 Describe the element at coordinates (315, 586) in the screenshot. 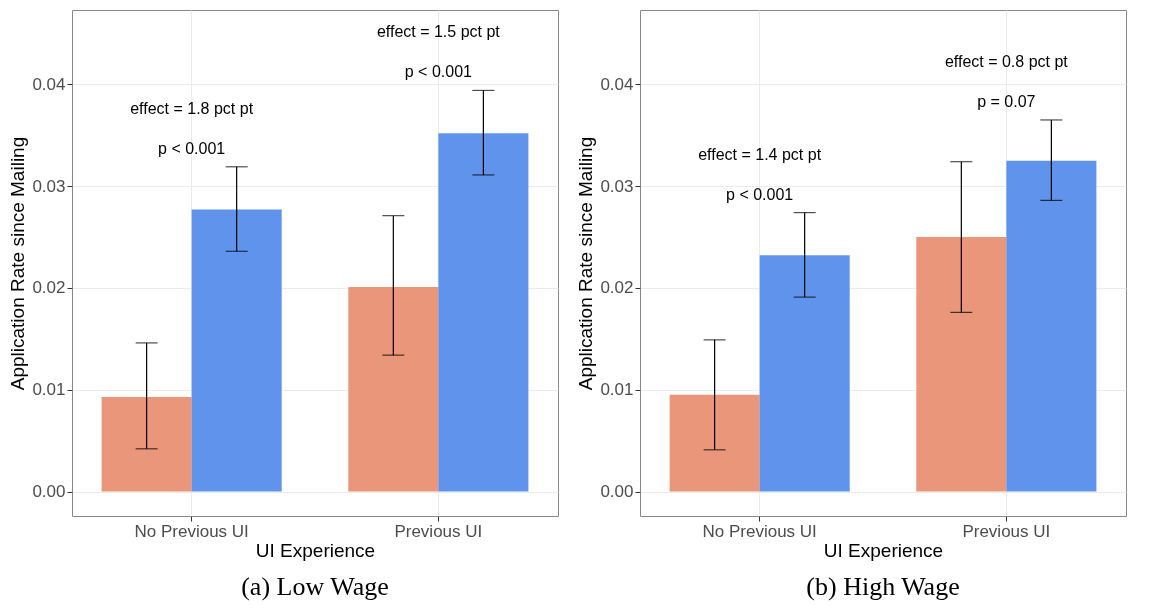

I see `text: (a) Low Wage` at that location.